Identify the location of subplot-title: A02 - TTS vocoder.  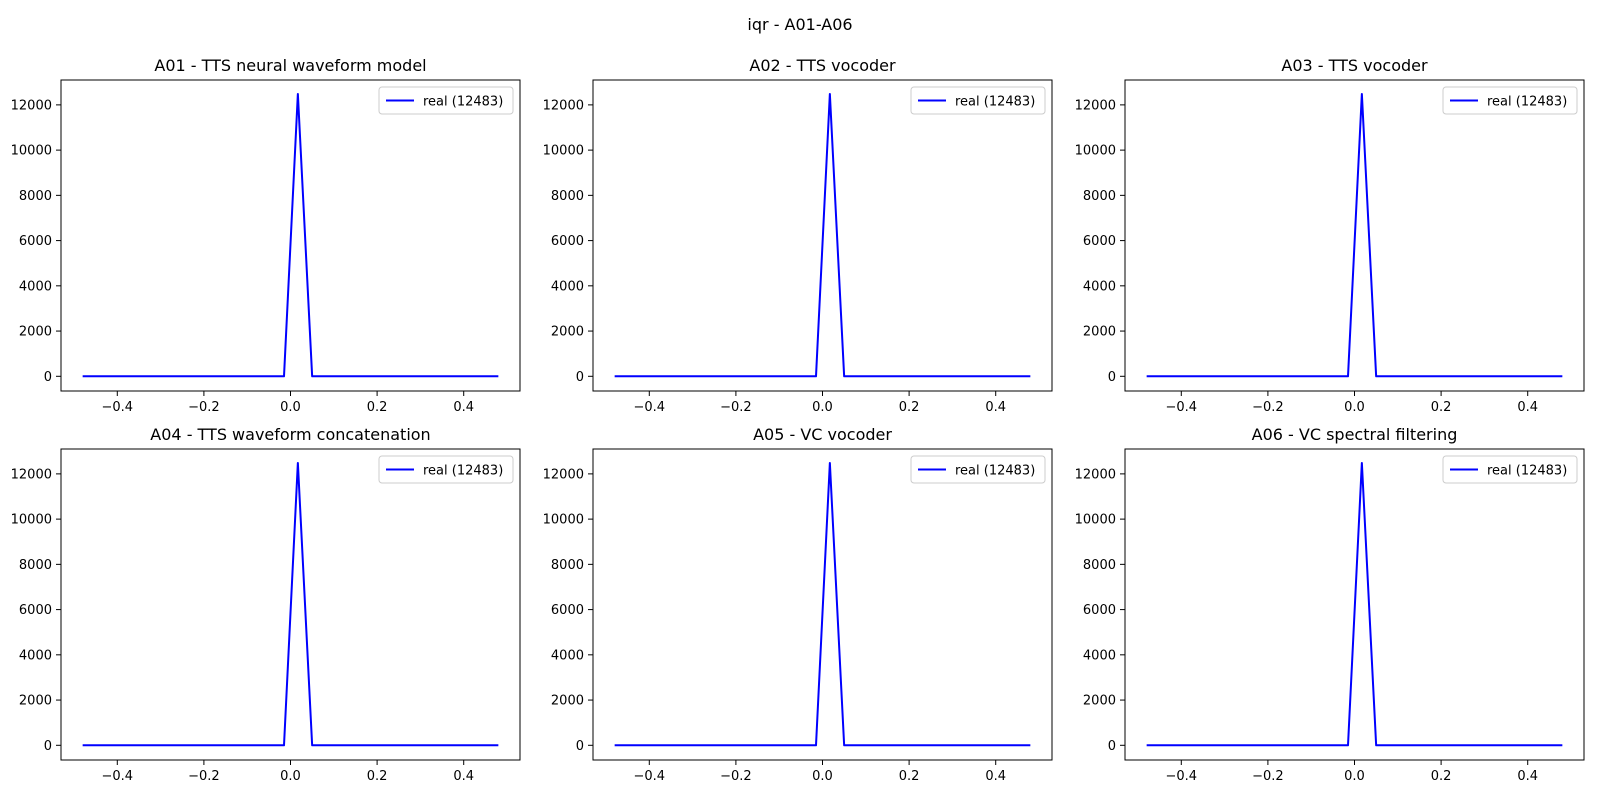
(822, 65).